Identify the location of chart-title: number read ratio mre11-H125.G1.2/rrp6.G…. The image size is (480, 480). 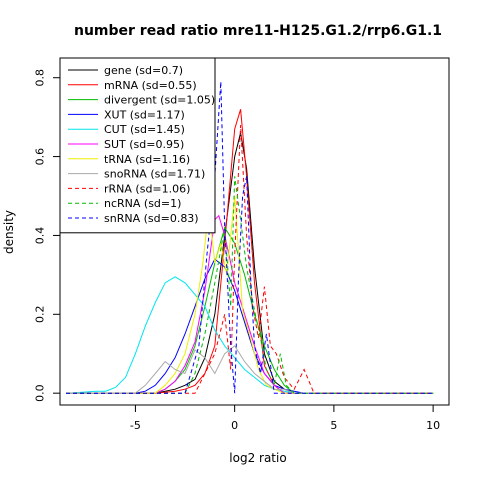
(258, 31).